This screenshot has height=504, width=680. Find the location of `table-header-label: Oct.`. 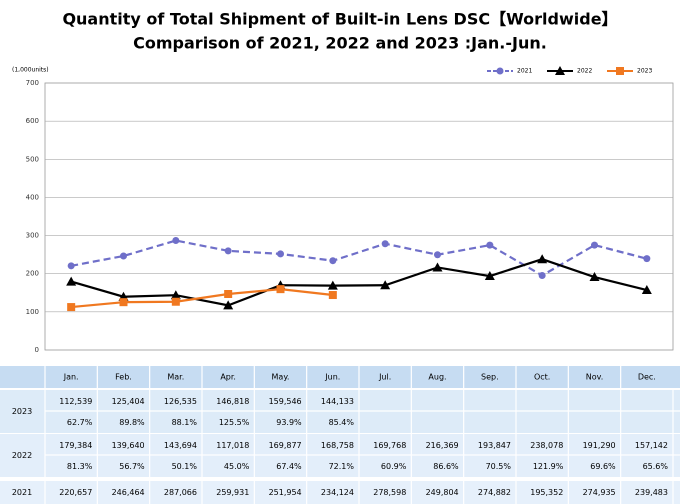

table-header-label: Oct. is located at coordinates (542, 377).